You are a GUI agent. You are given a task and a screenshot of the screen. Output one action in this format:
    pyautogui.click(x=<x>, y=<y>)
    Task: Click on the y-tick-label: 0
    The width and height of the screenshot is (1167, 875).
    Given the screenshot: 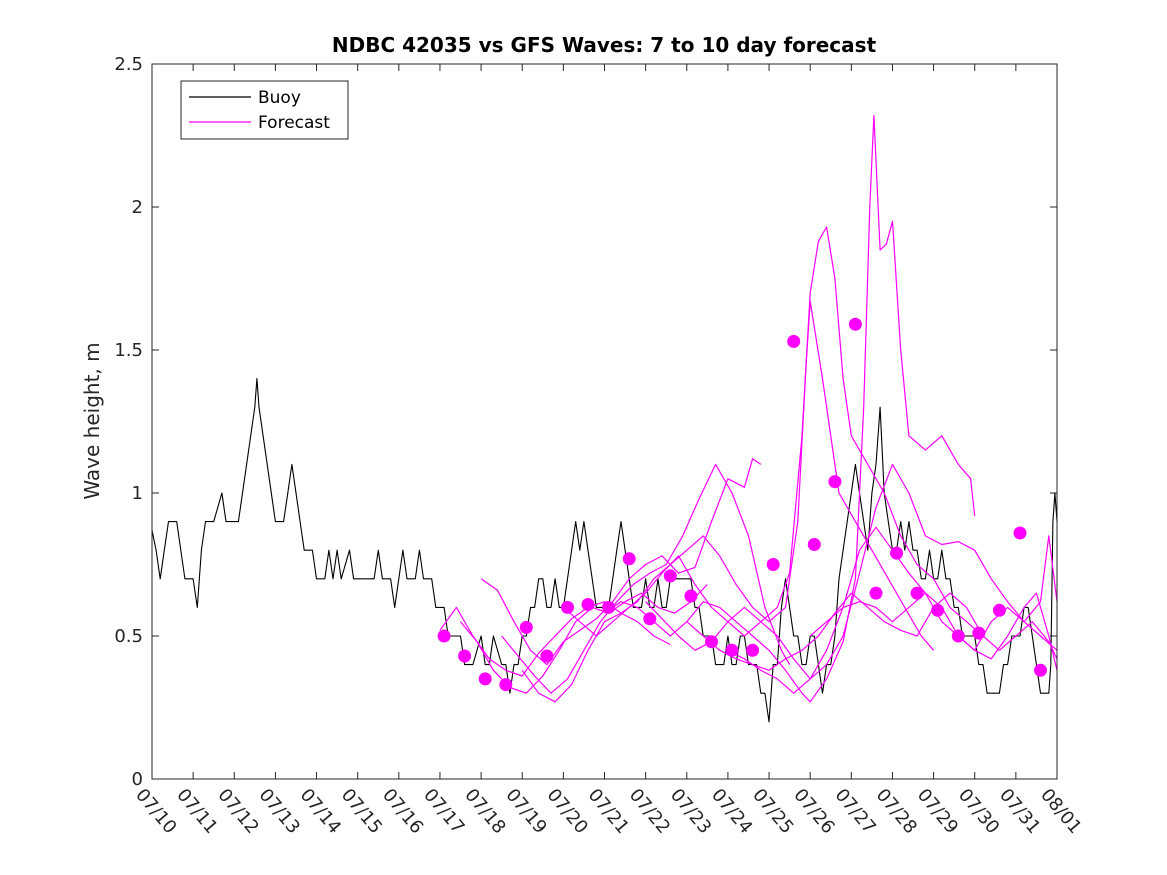 What is the action you would take?
    pyautogui.click(x=137, y=779)
    